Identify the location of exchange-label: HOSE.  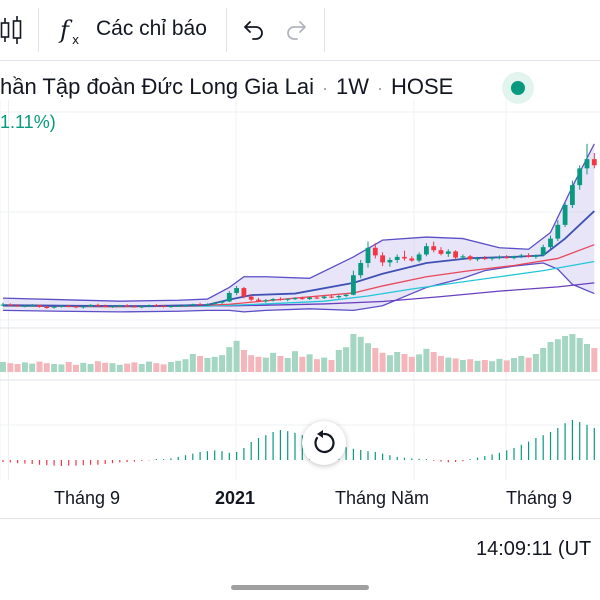
(422, 86).